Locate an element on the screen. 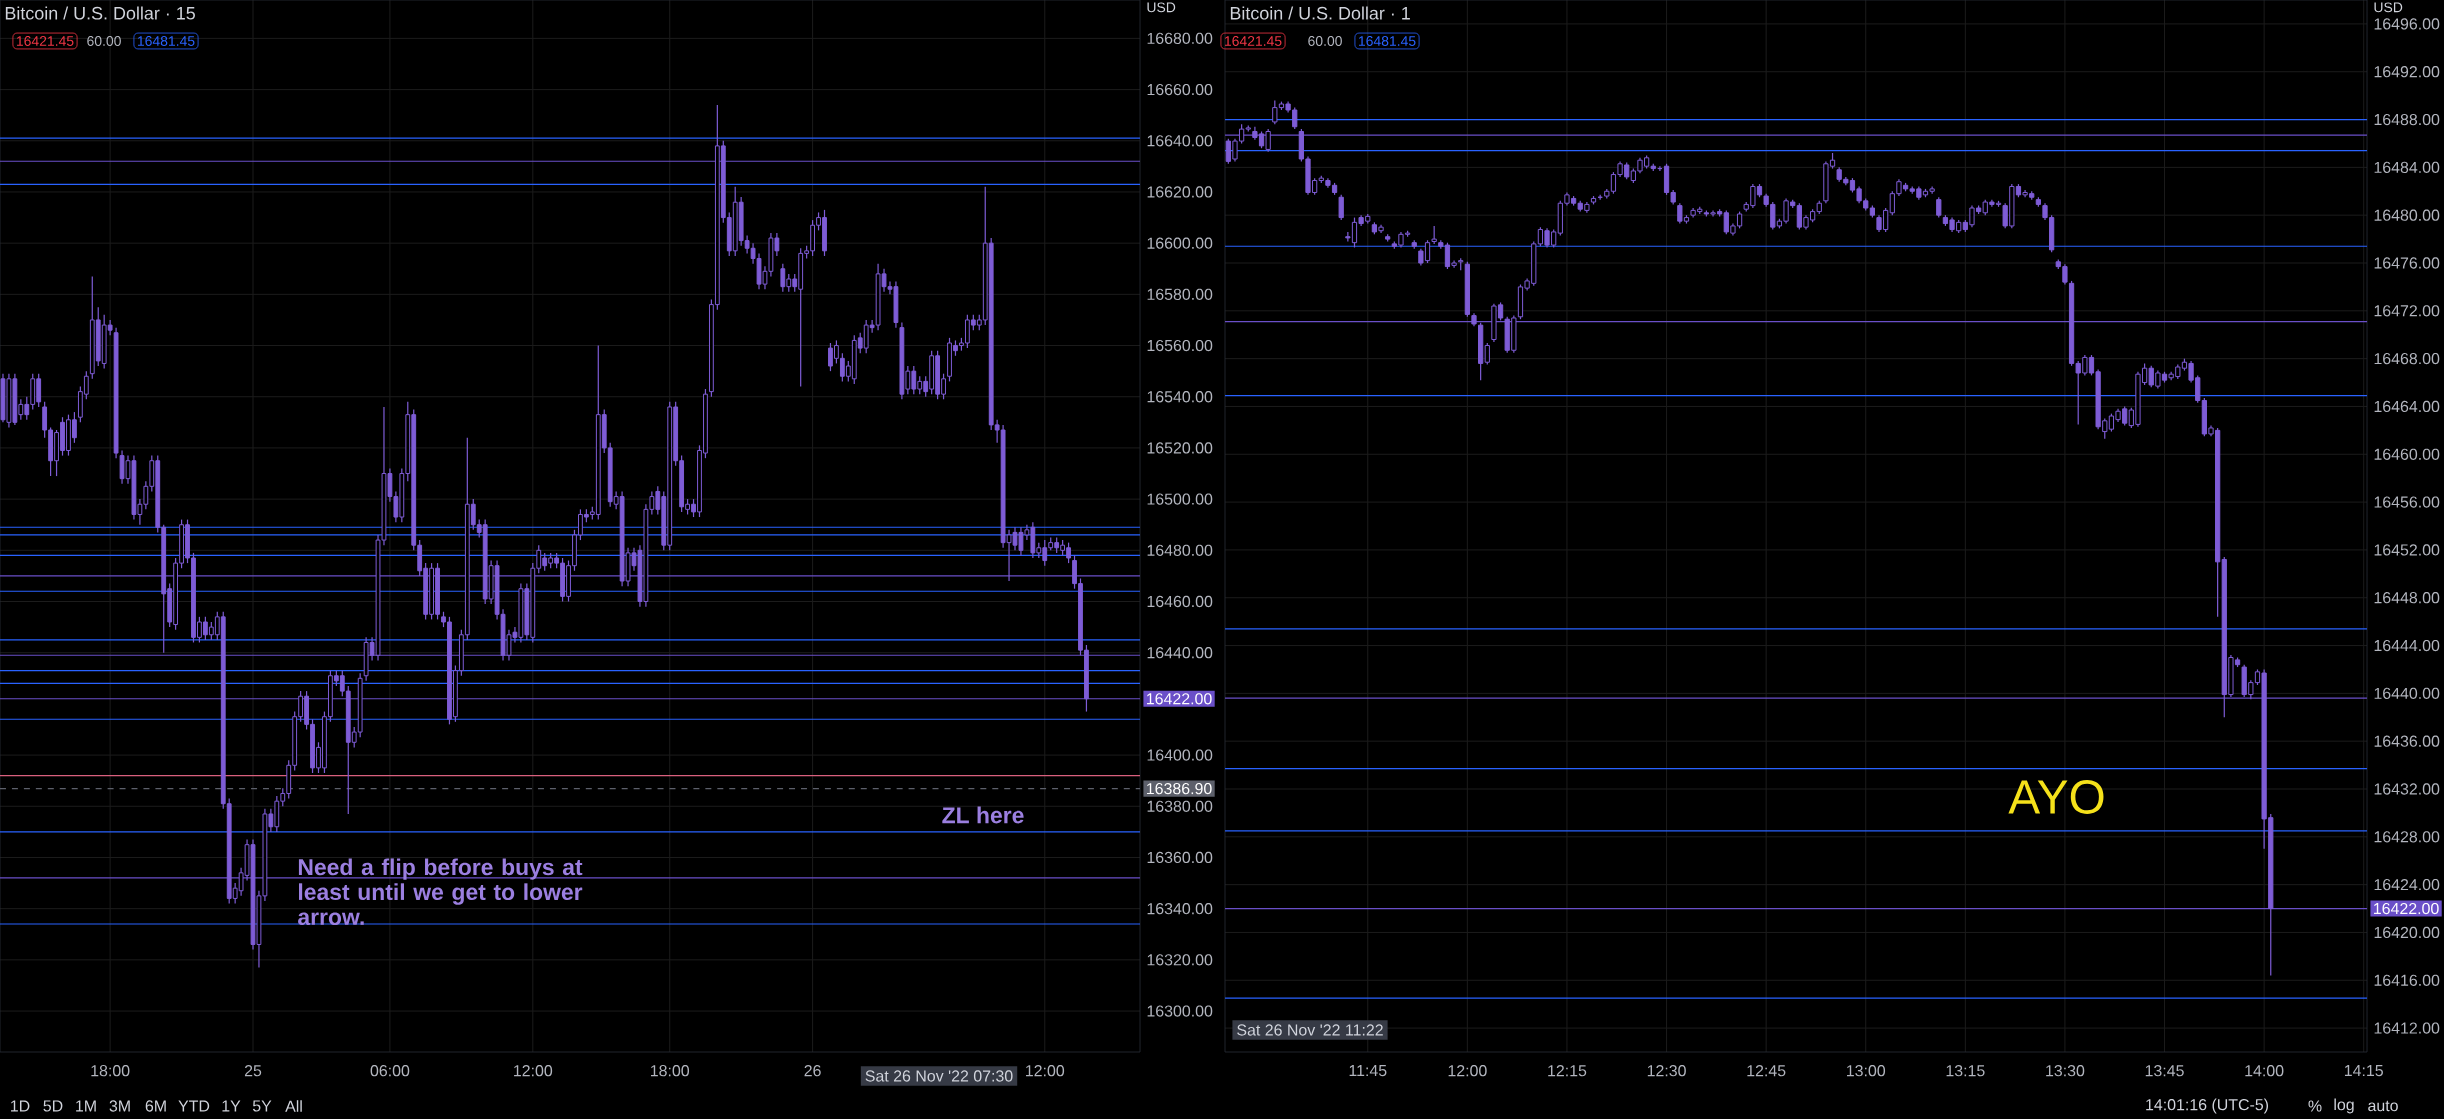 This screenshot has height=1119, width=2444. y-tick-label: 16420.00 is located at coordinates (2407, 932).